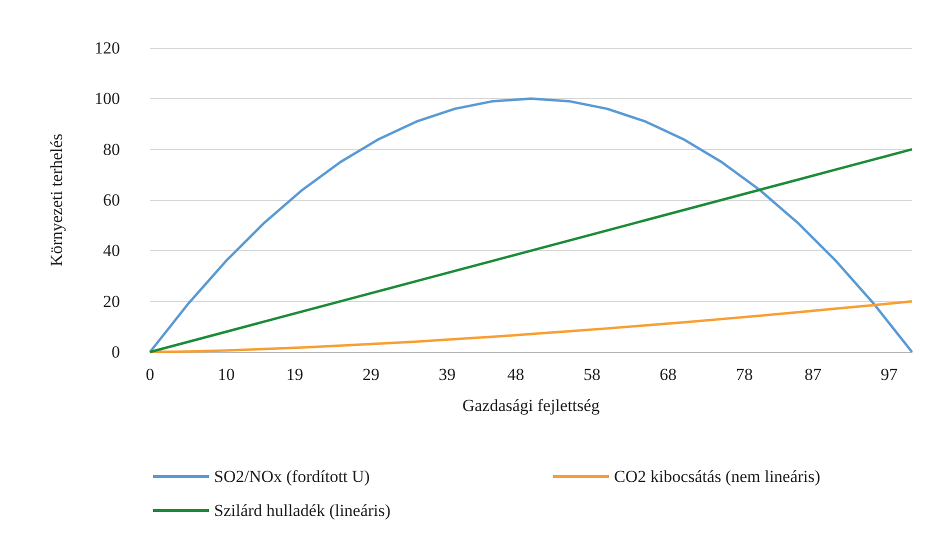  Describe the element at coordinates (107, 48) in the screenshot. I see `y-tick-label: 120` at that location.